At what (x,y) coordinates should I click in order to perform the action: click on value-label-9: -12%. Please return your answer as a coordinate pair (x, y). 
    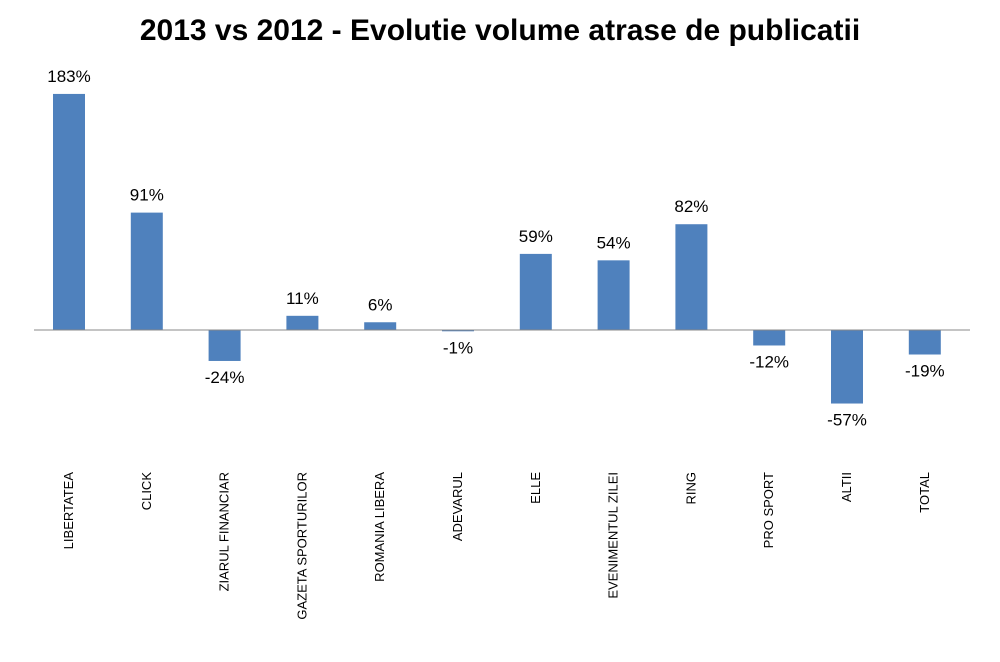
    Looking at the image, I should click on (769, 361).